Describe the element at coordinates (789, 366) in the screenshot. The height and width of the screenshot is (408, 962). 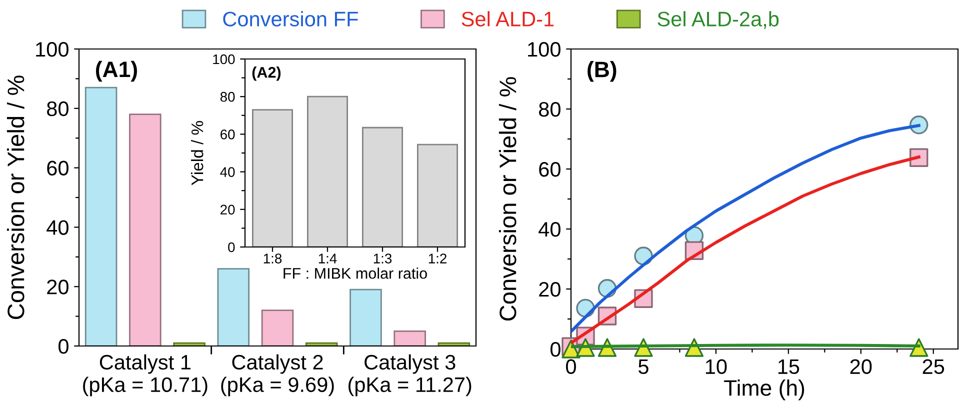
I see `x-tick-label: 15` at that location.